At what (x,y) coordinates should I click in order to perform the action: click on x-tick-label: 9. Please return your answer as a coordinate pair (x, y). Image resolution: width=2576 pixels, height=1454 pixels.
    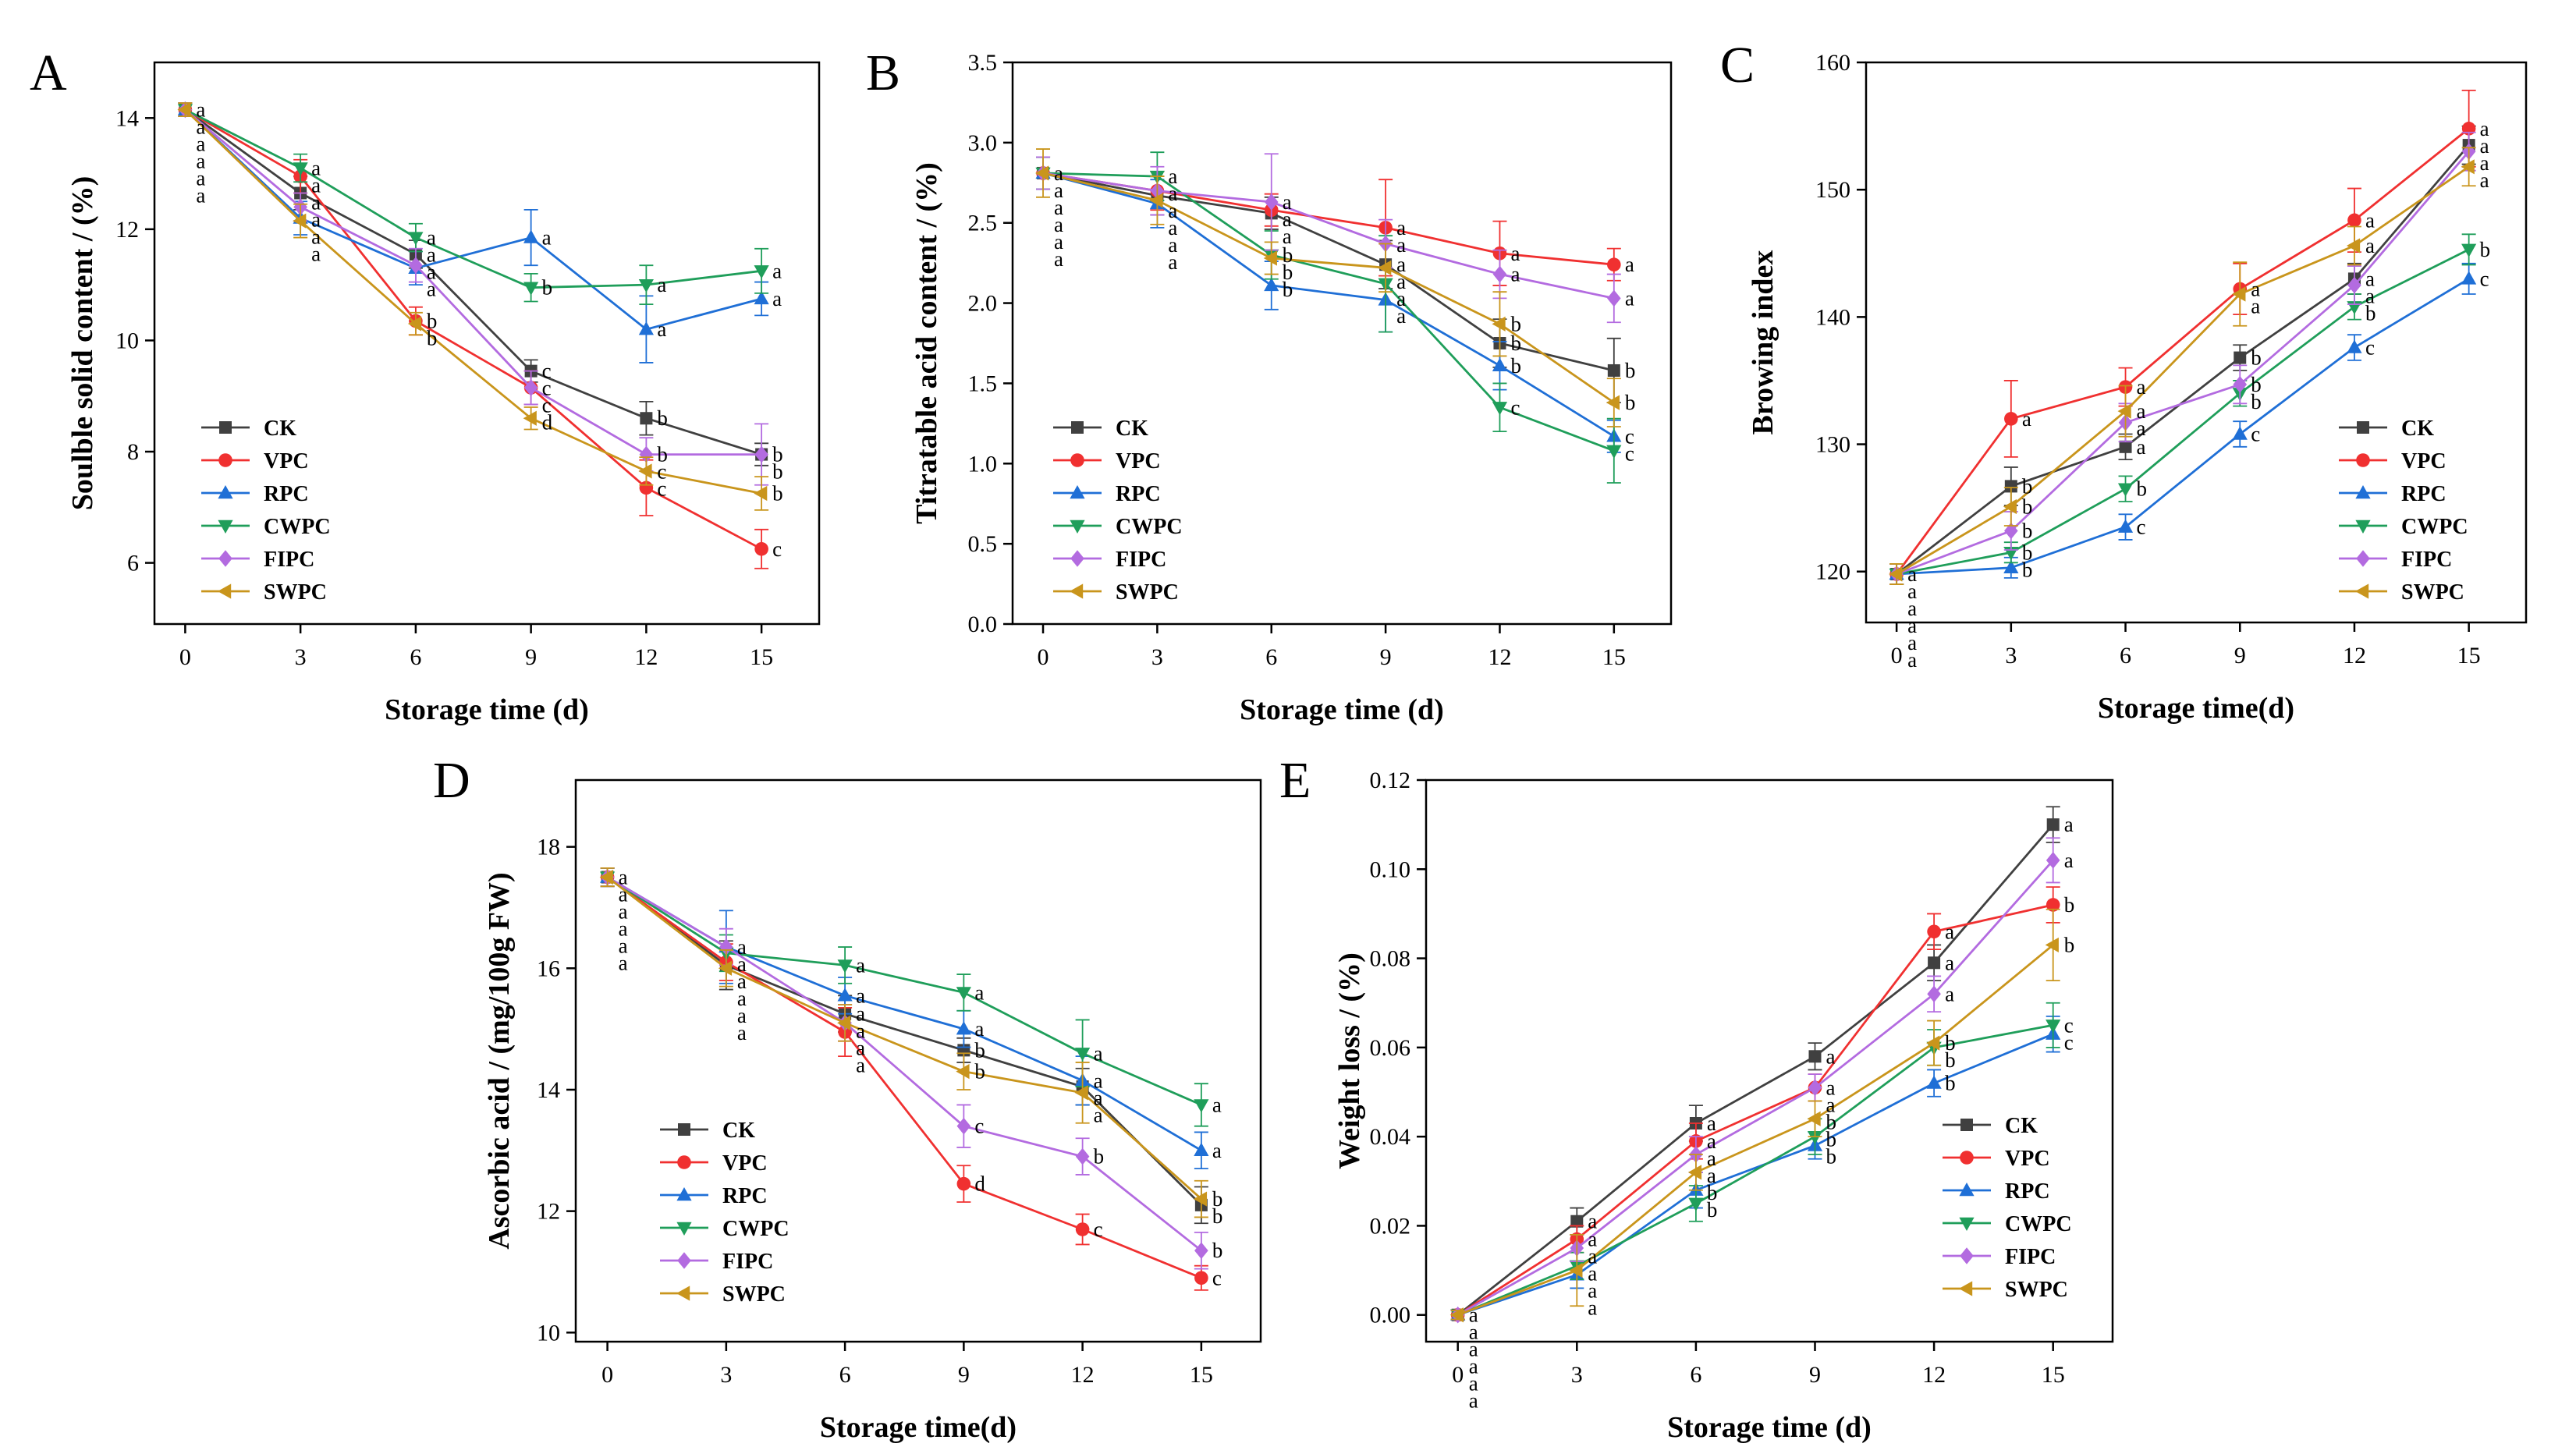
    Looking at the image, I should click on (2240, 655).